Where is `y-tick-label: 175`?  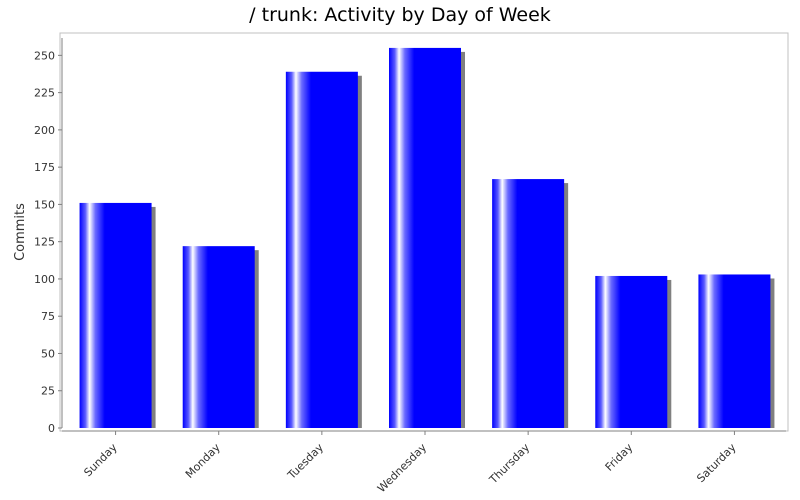 y-tick-label: 175 is located at coordinates (44, 167).